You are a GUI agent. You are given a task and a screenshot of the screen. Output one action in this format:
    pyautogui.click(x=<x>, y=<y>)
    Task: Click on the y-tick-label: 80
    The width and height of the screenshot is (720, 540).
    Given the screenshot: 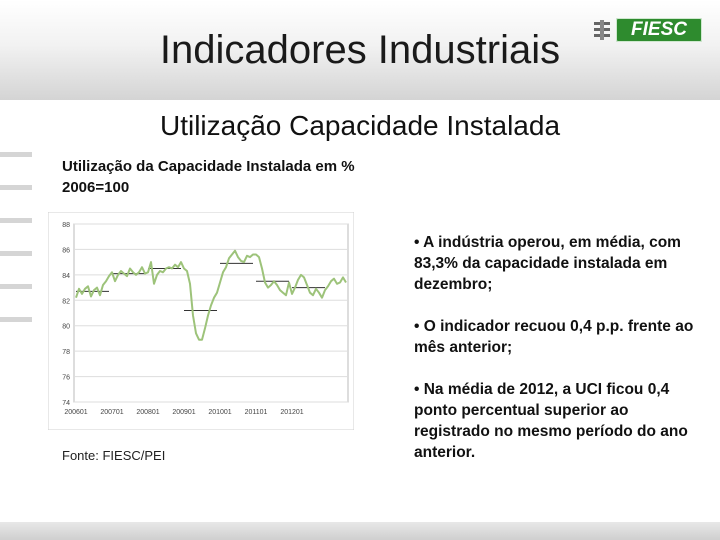 What is the action you would take?
    pyautogui.click(x=66, y=327)
    